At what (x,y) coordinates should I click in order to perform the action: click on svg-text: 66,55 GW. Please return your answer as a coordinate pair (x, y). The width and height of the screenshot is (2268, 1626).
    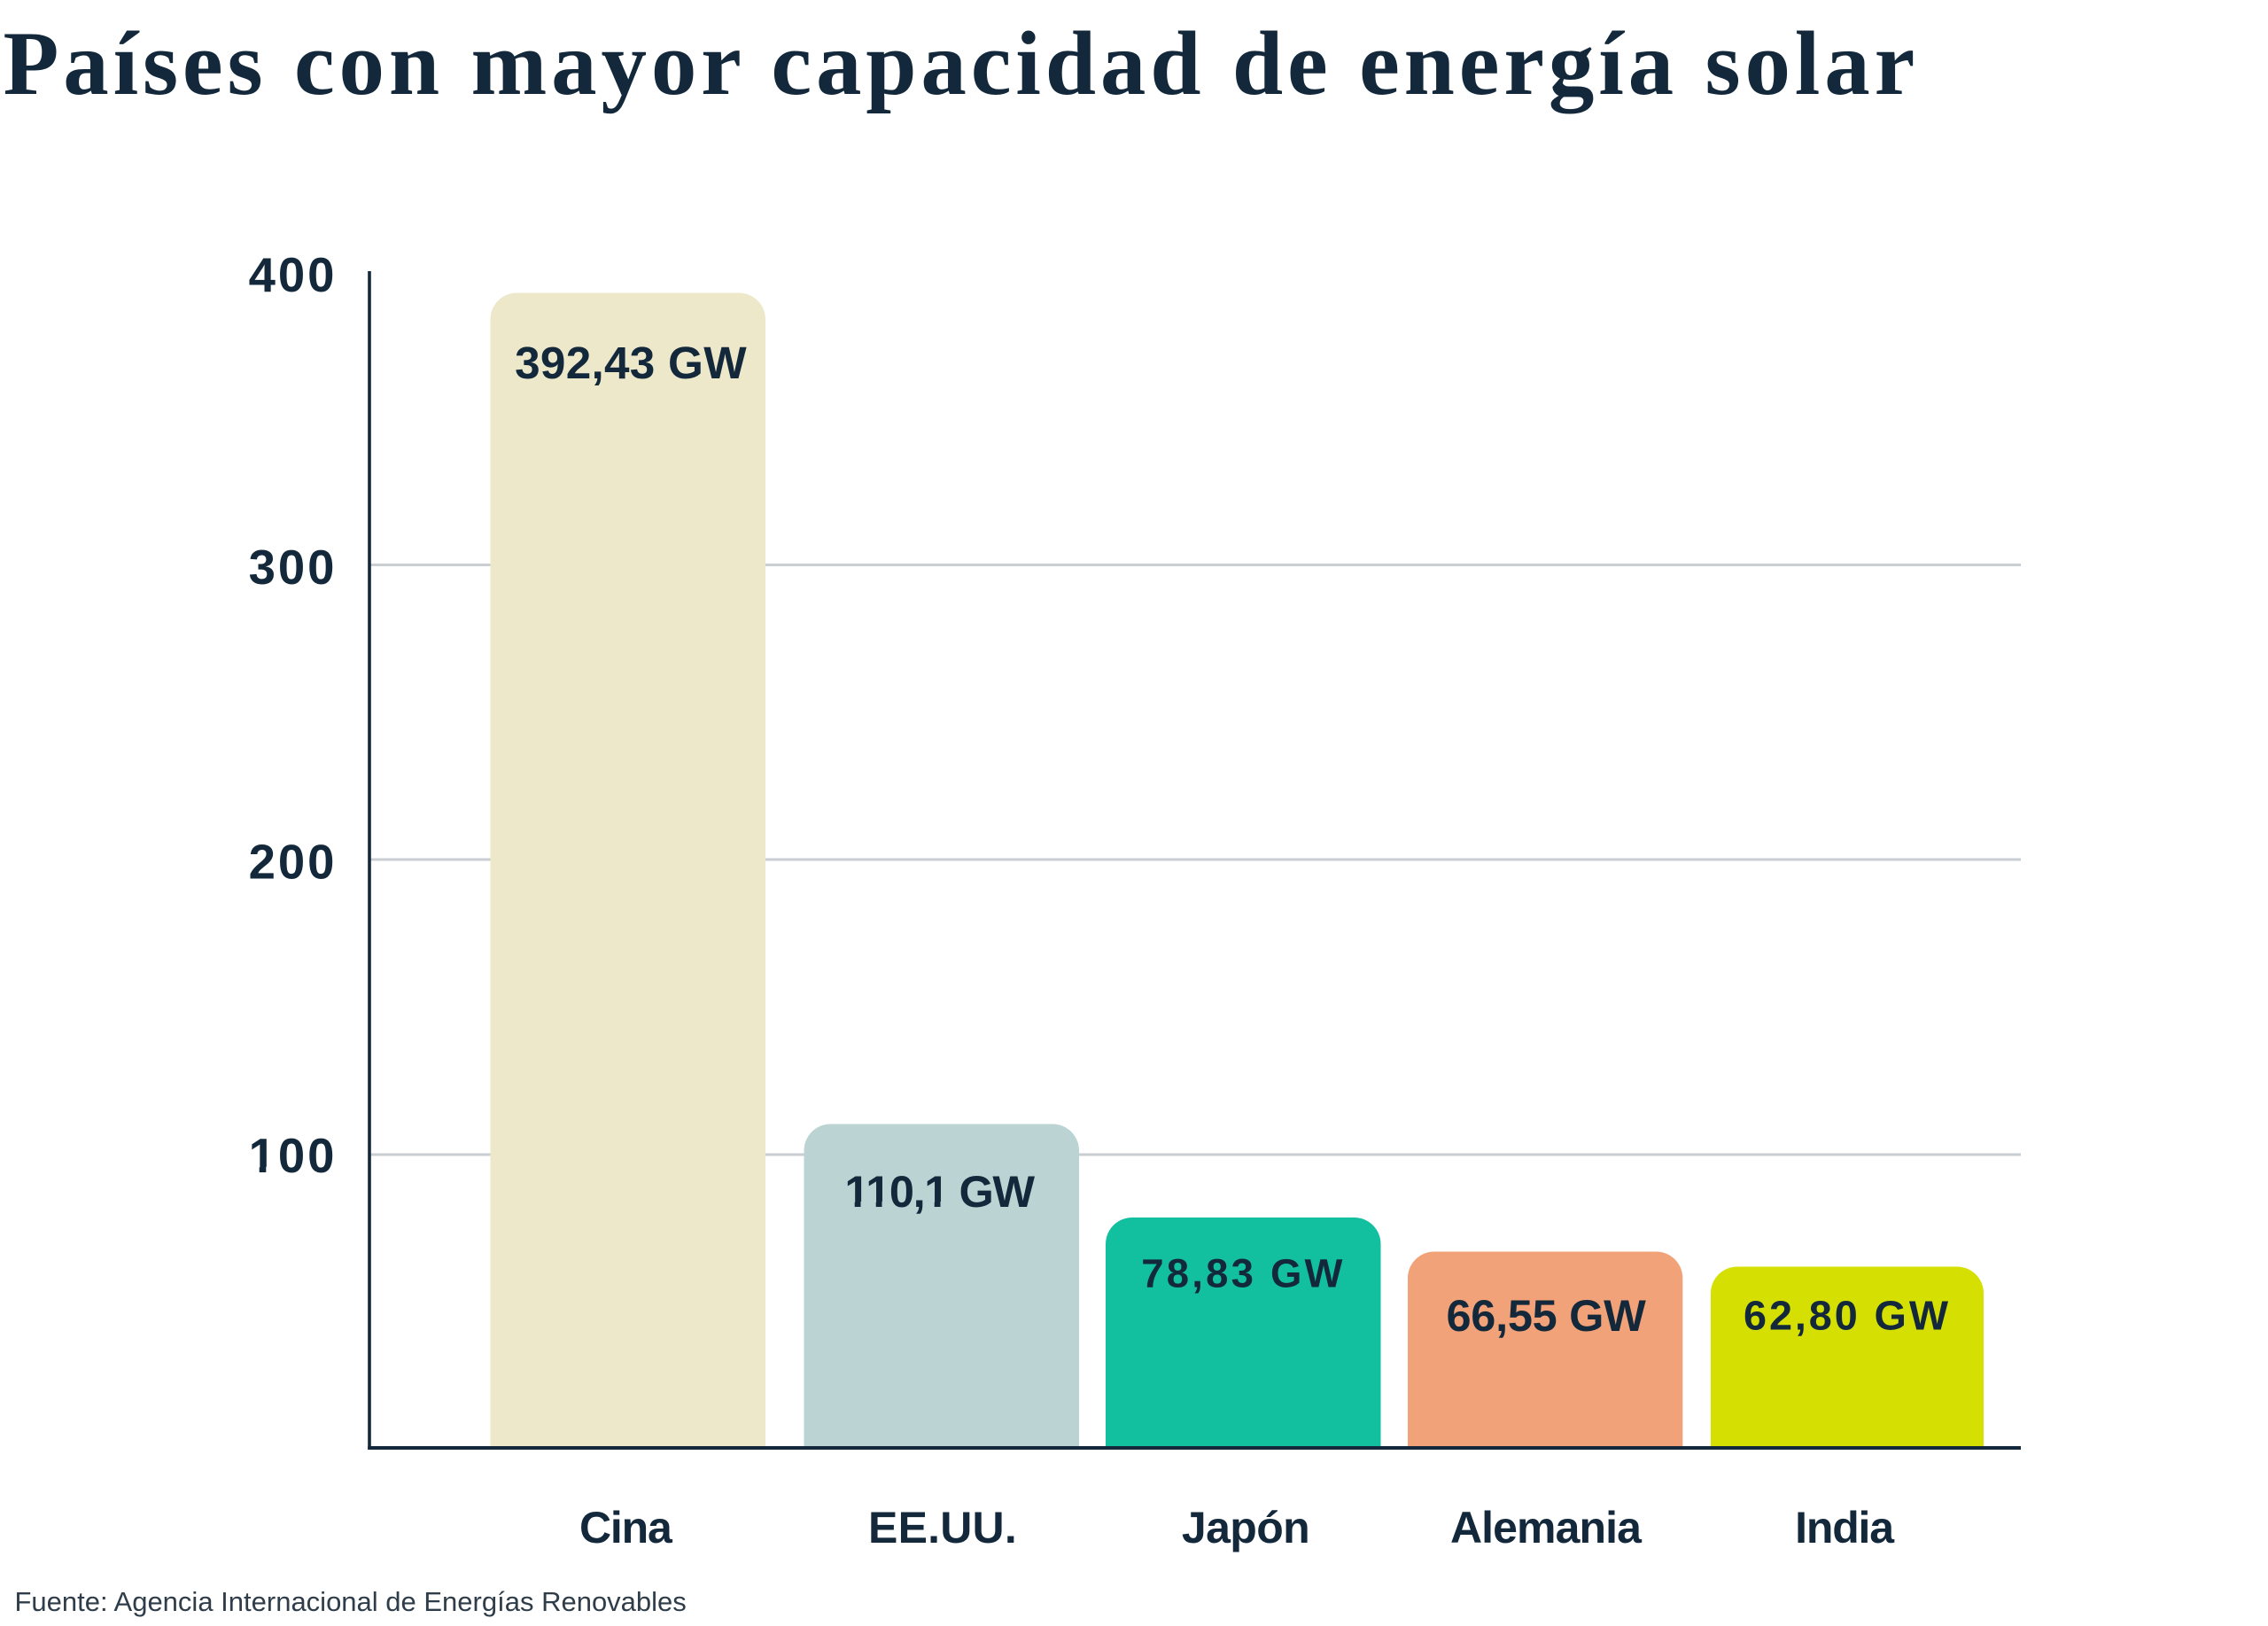
    Looking at the image, I should click on (1547, 1315).